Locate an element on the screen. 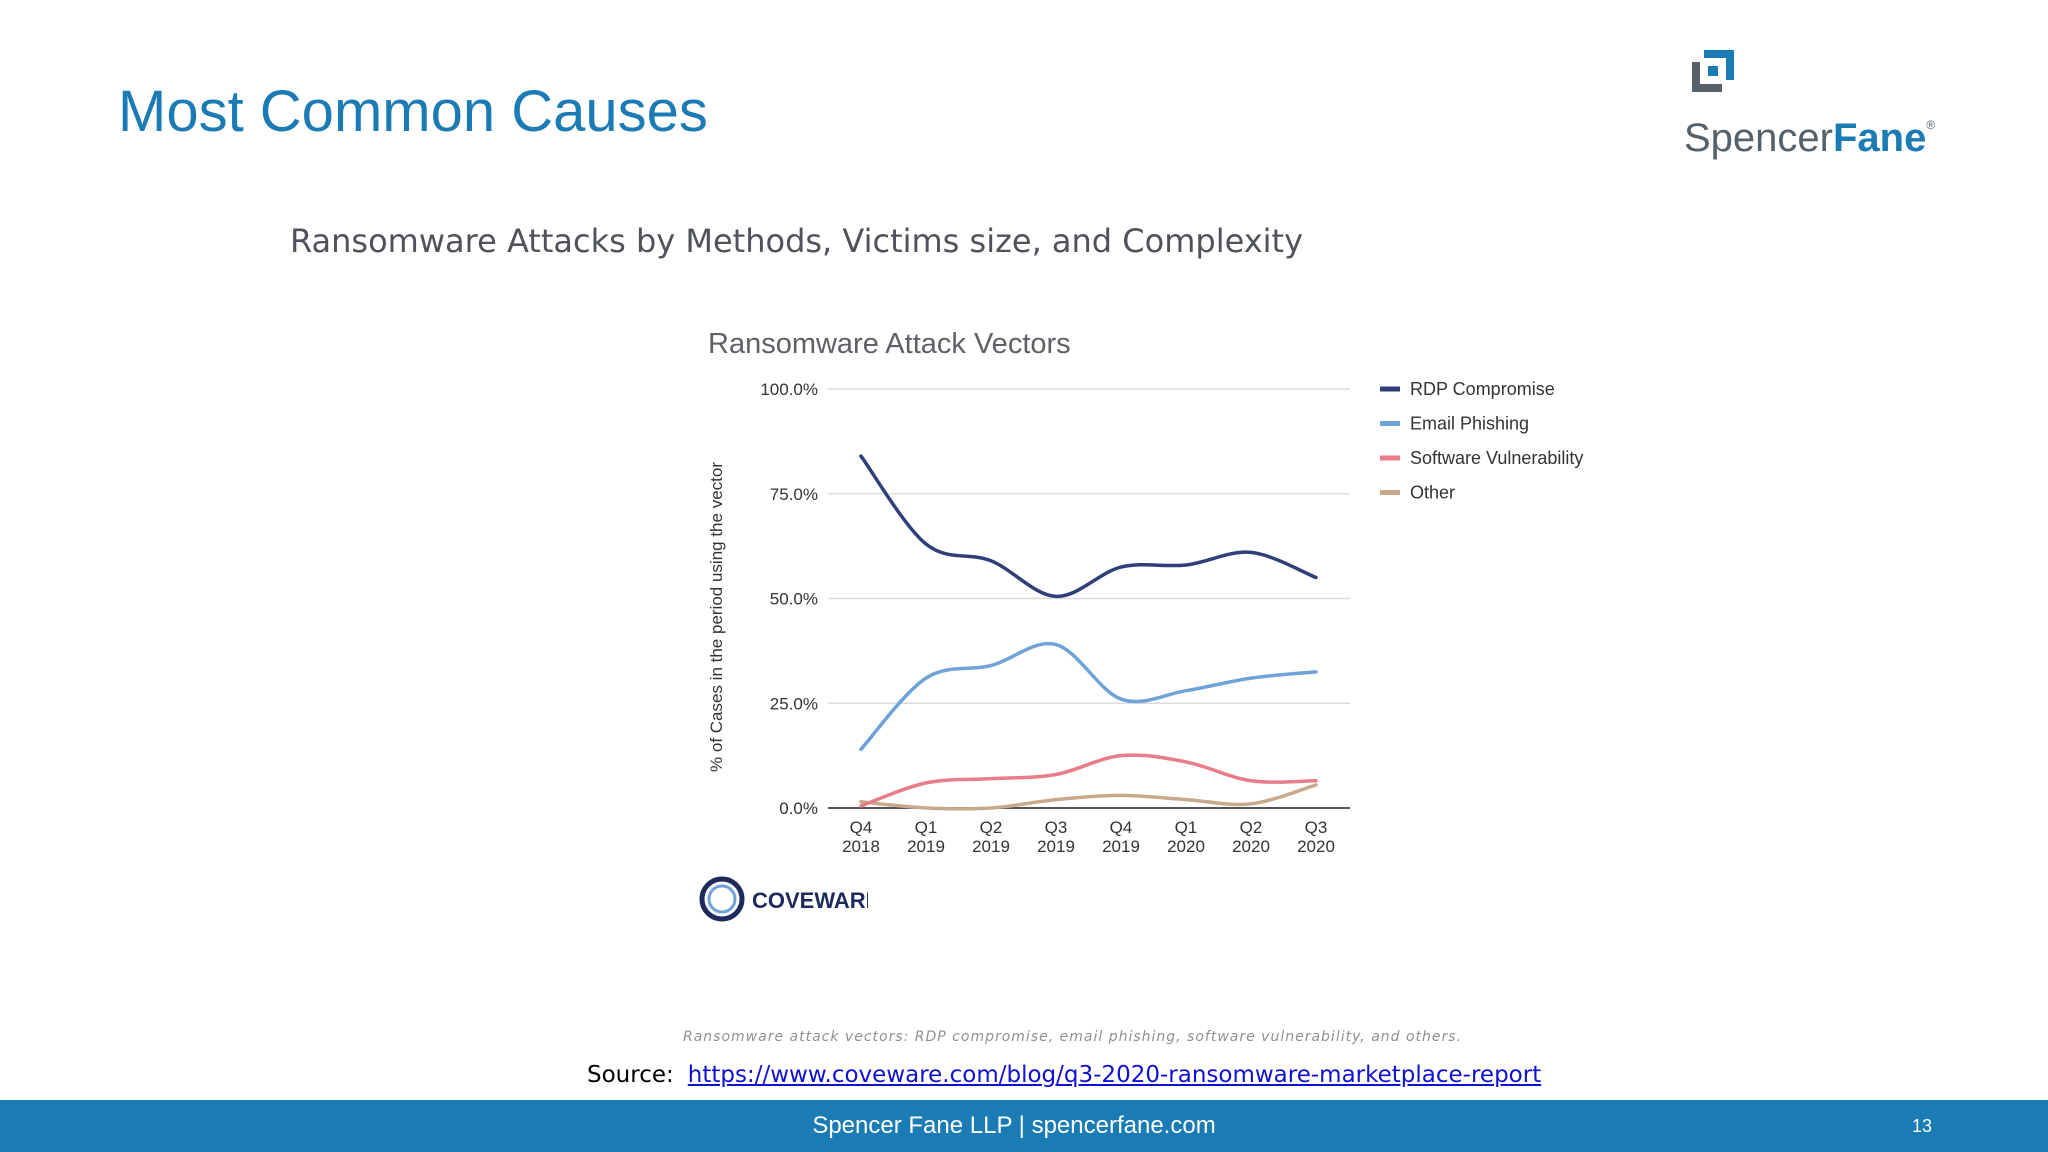 The image size is (2048, 1152). spencer-fane-logo-text: SpencerFane® is located at coordinates (1809, 138).